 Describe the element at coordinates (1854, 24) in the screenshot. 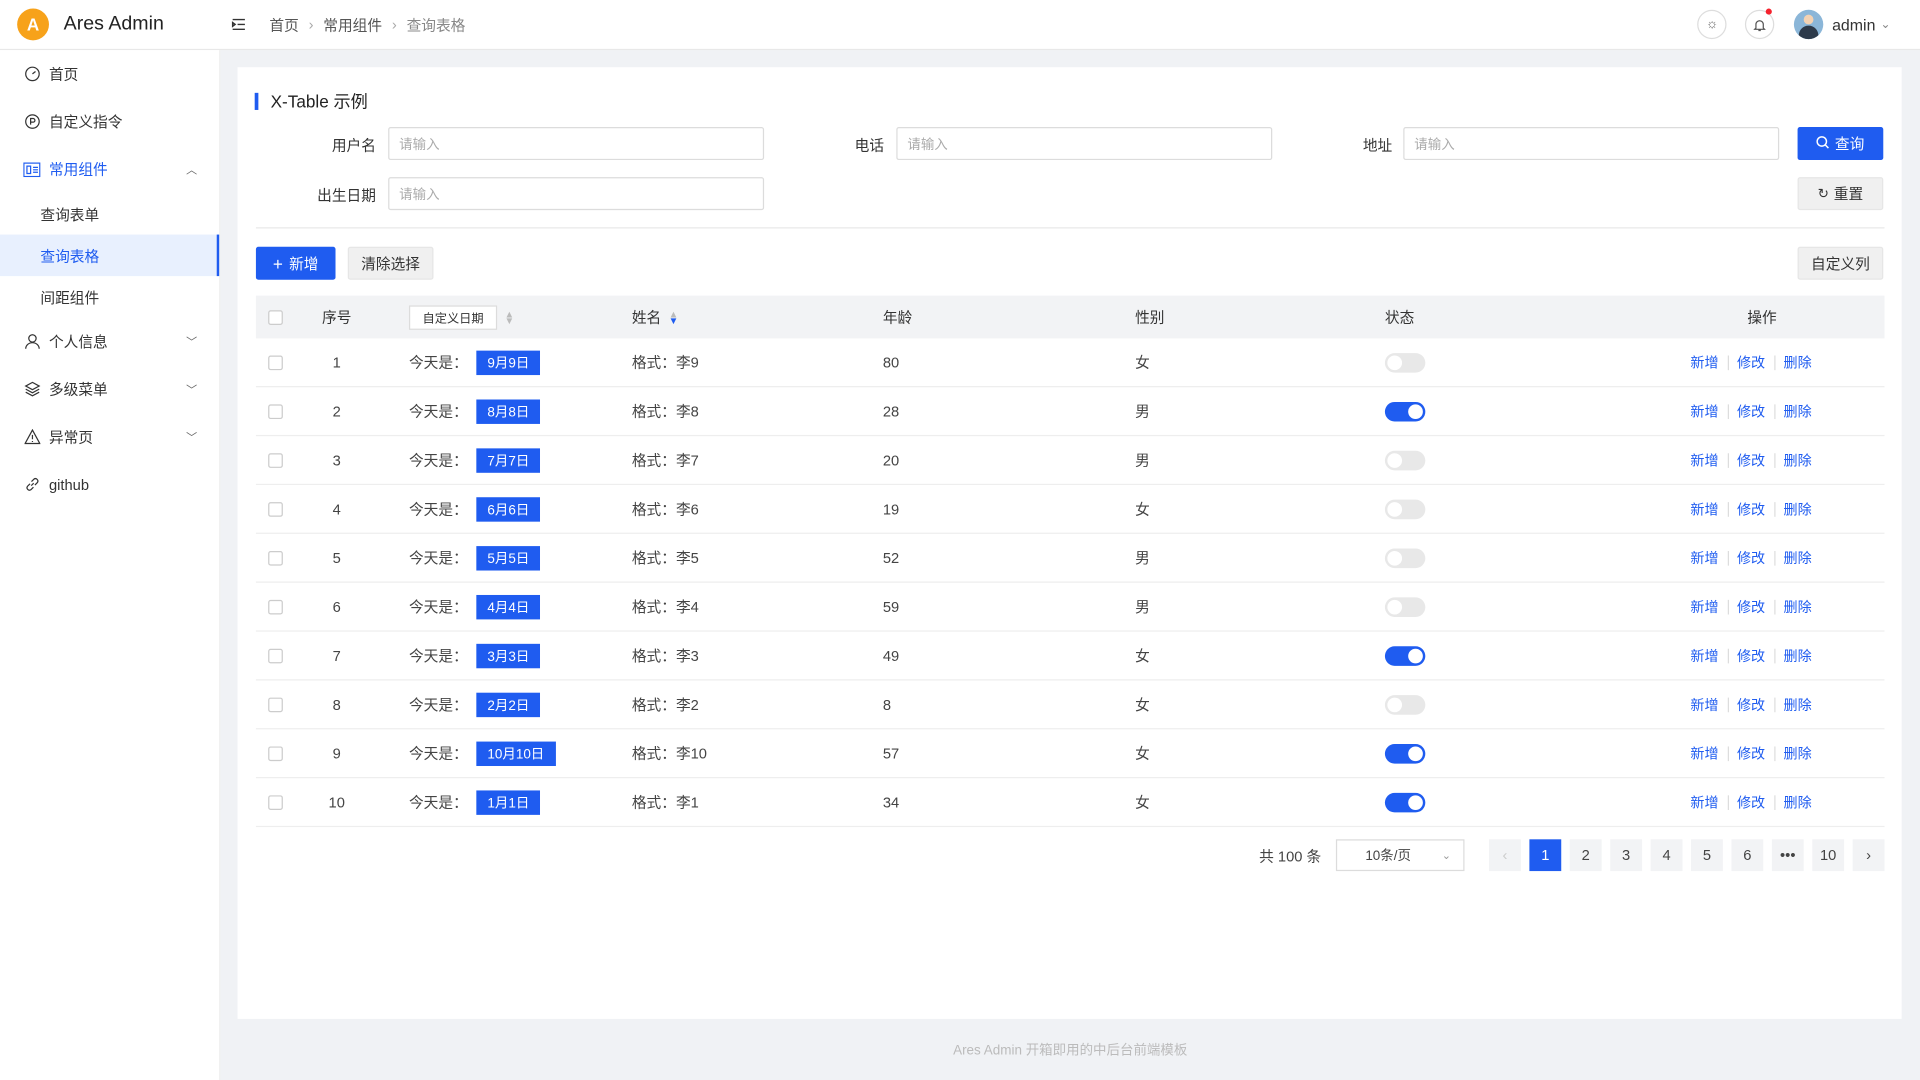

I see `user-name: admin` at that location.